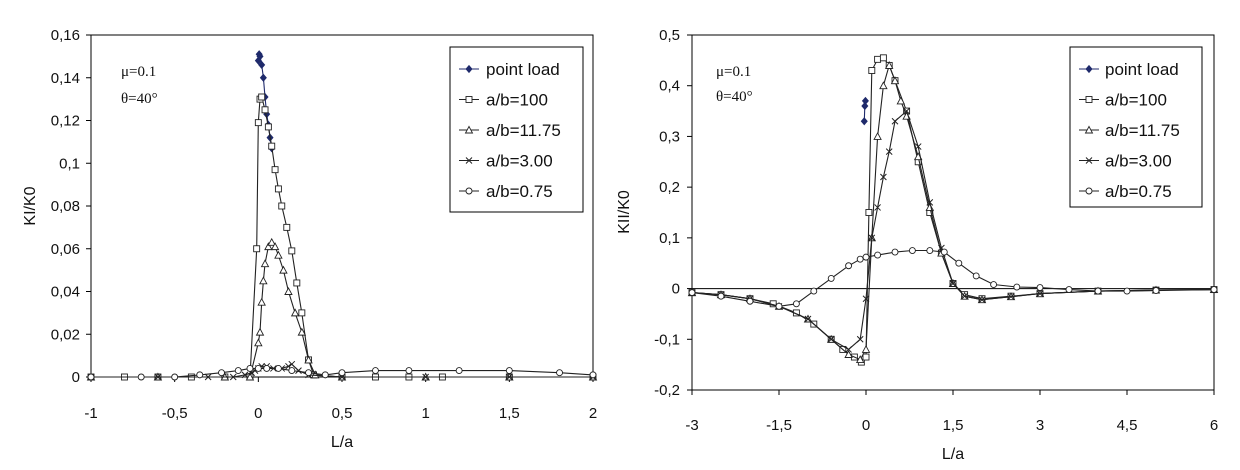  Describe the element at coordinates (65, 206) in the screenshot. I see `y-tick-label: 0,08` at that location.